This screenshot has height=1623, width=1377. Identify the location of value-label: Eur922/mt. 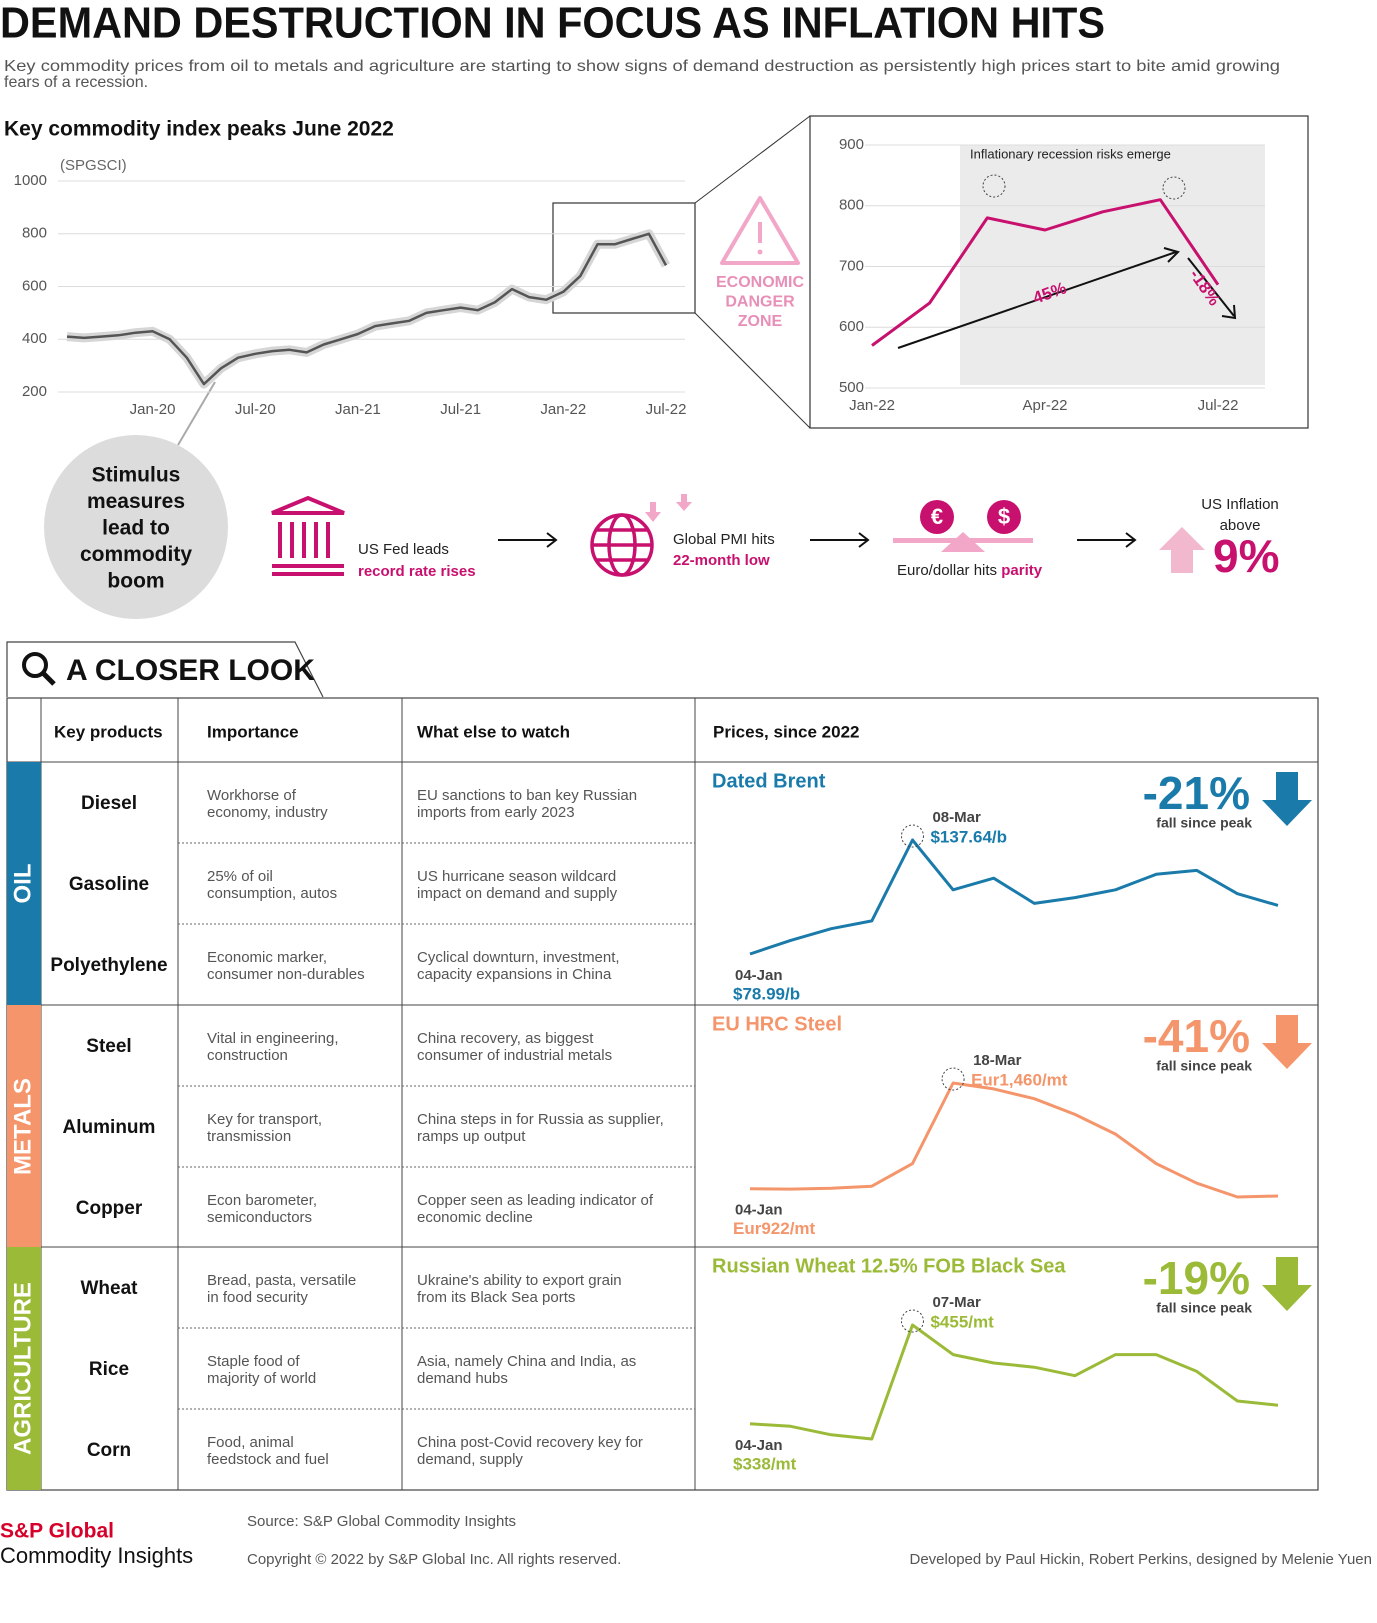
(774, 1228).